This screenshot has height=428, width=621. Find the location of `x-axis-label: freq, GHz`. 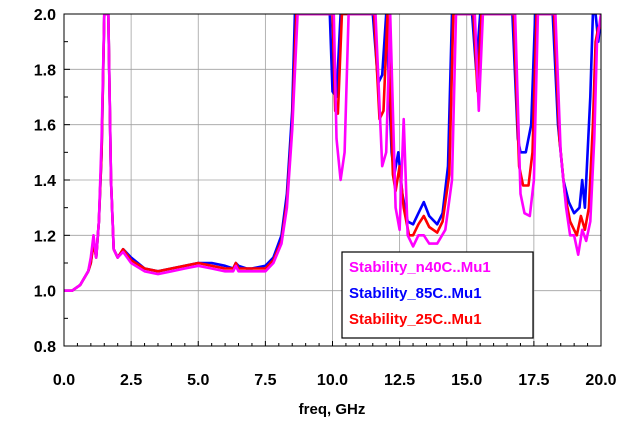

x-axis-label: freq, GHz is located at coordinates (332, 409).